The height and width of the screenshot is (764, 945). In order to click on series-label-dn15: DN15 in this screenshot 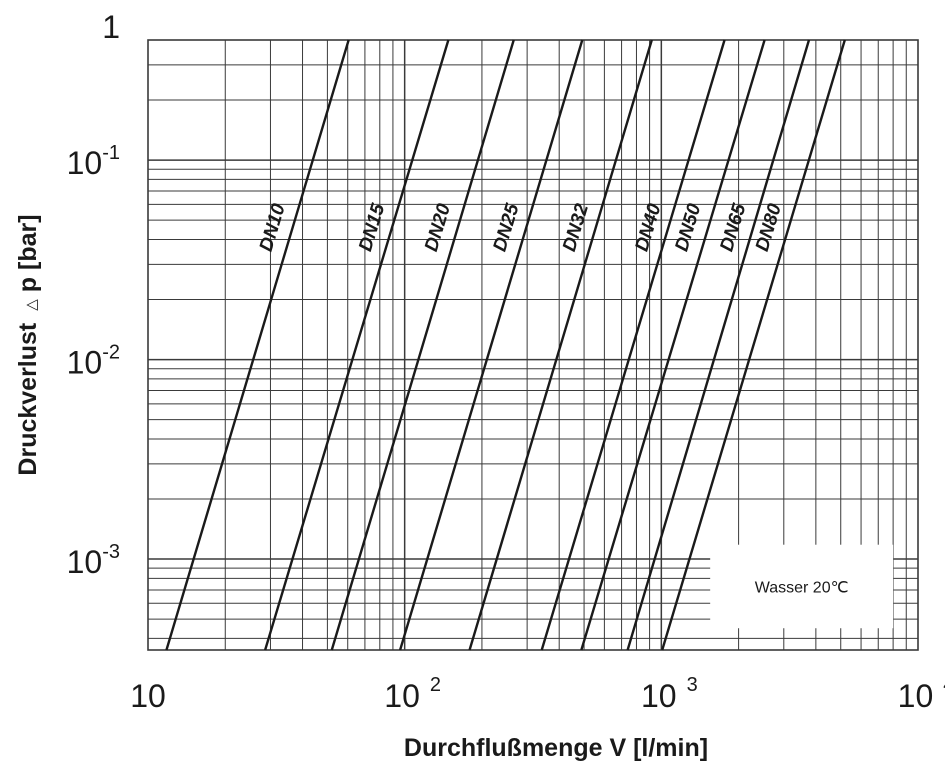, I will do `click(372, 227)`.